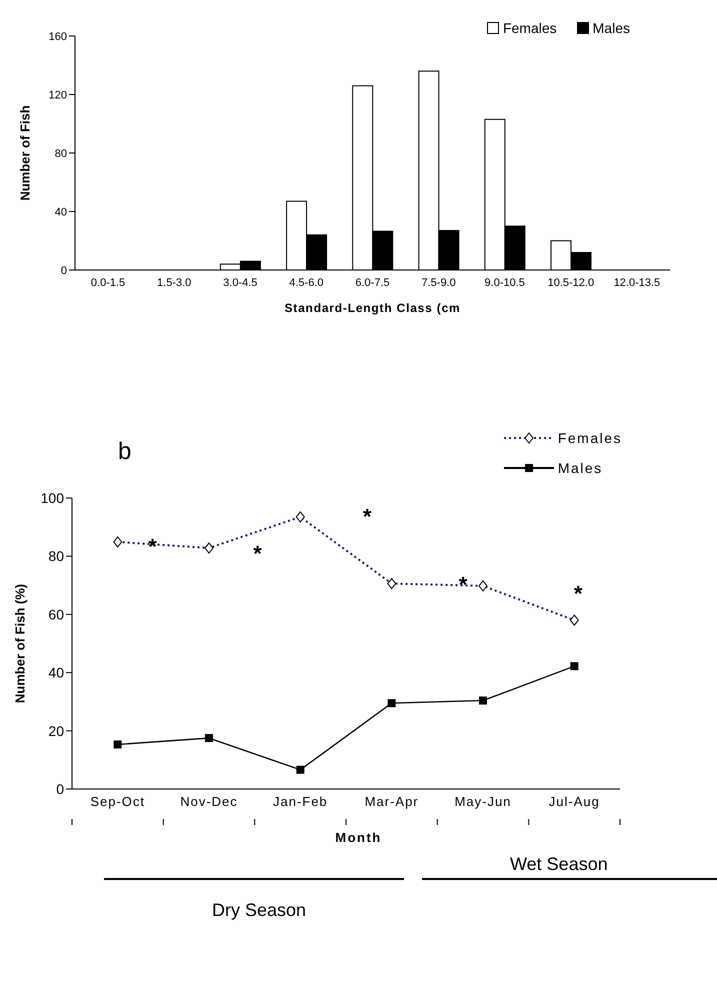  Describe the element at coordinates (56, 614) in the screenshot. I see `y-tick-label: 60` at that location.